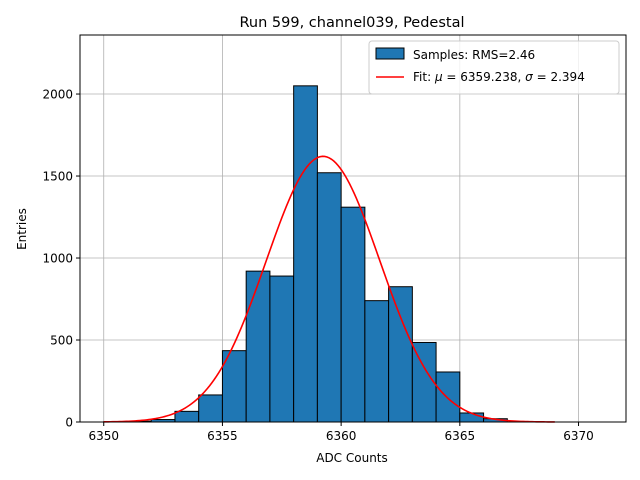  Describe the element at coordinates (22, 229) in the screenshot. I see `y-axis-label: Entries` at that location.